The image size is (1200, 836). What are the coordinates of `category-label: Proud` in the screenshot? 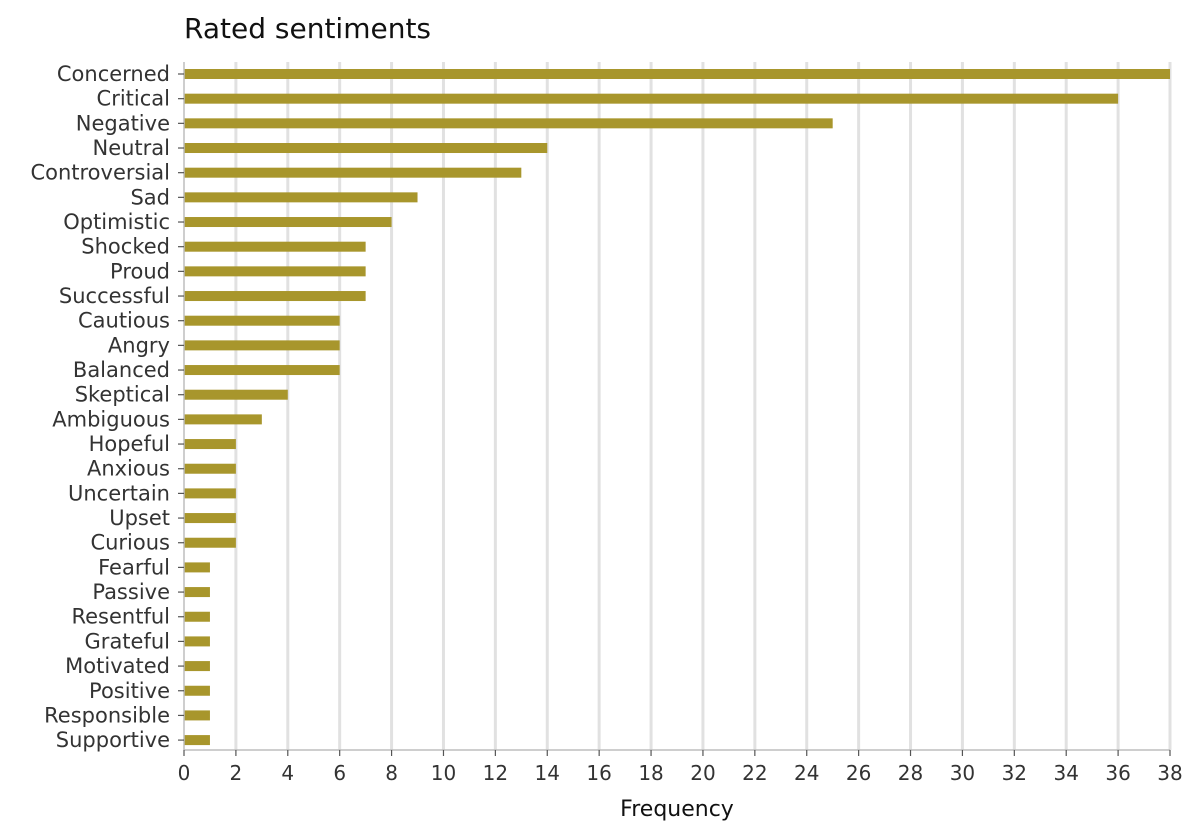 It's located at (140, 271).